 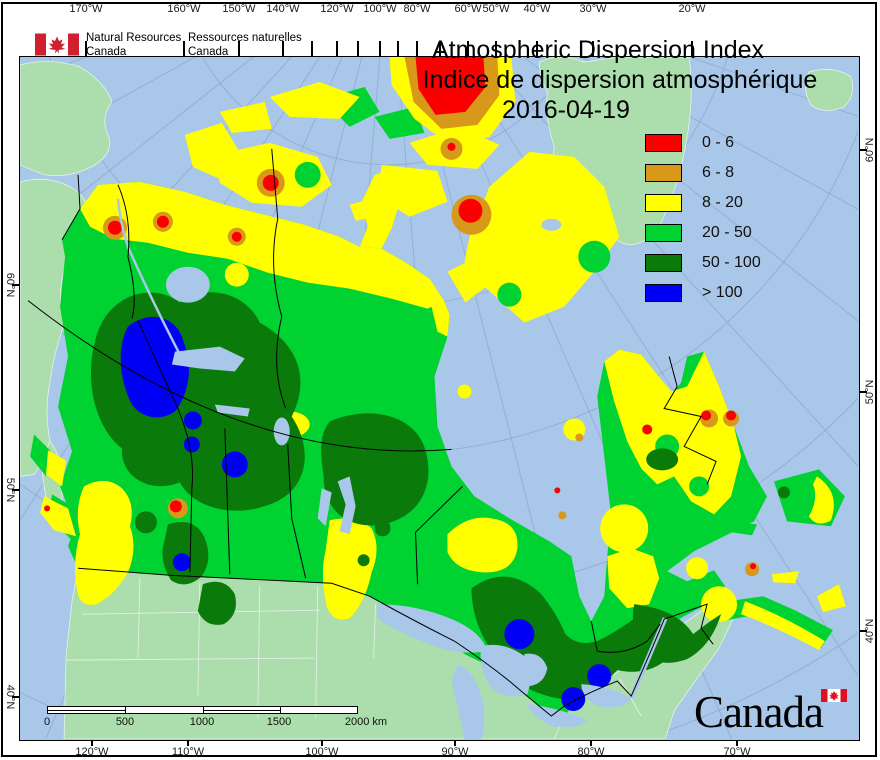 What do you see at coordinates (279, 722) in the screenshot?
I see `scale-label: 1500` at bounding box center [279, 722].